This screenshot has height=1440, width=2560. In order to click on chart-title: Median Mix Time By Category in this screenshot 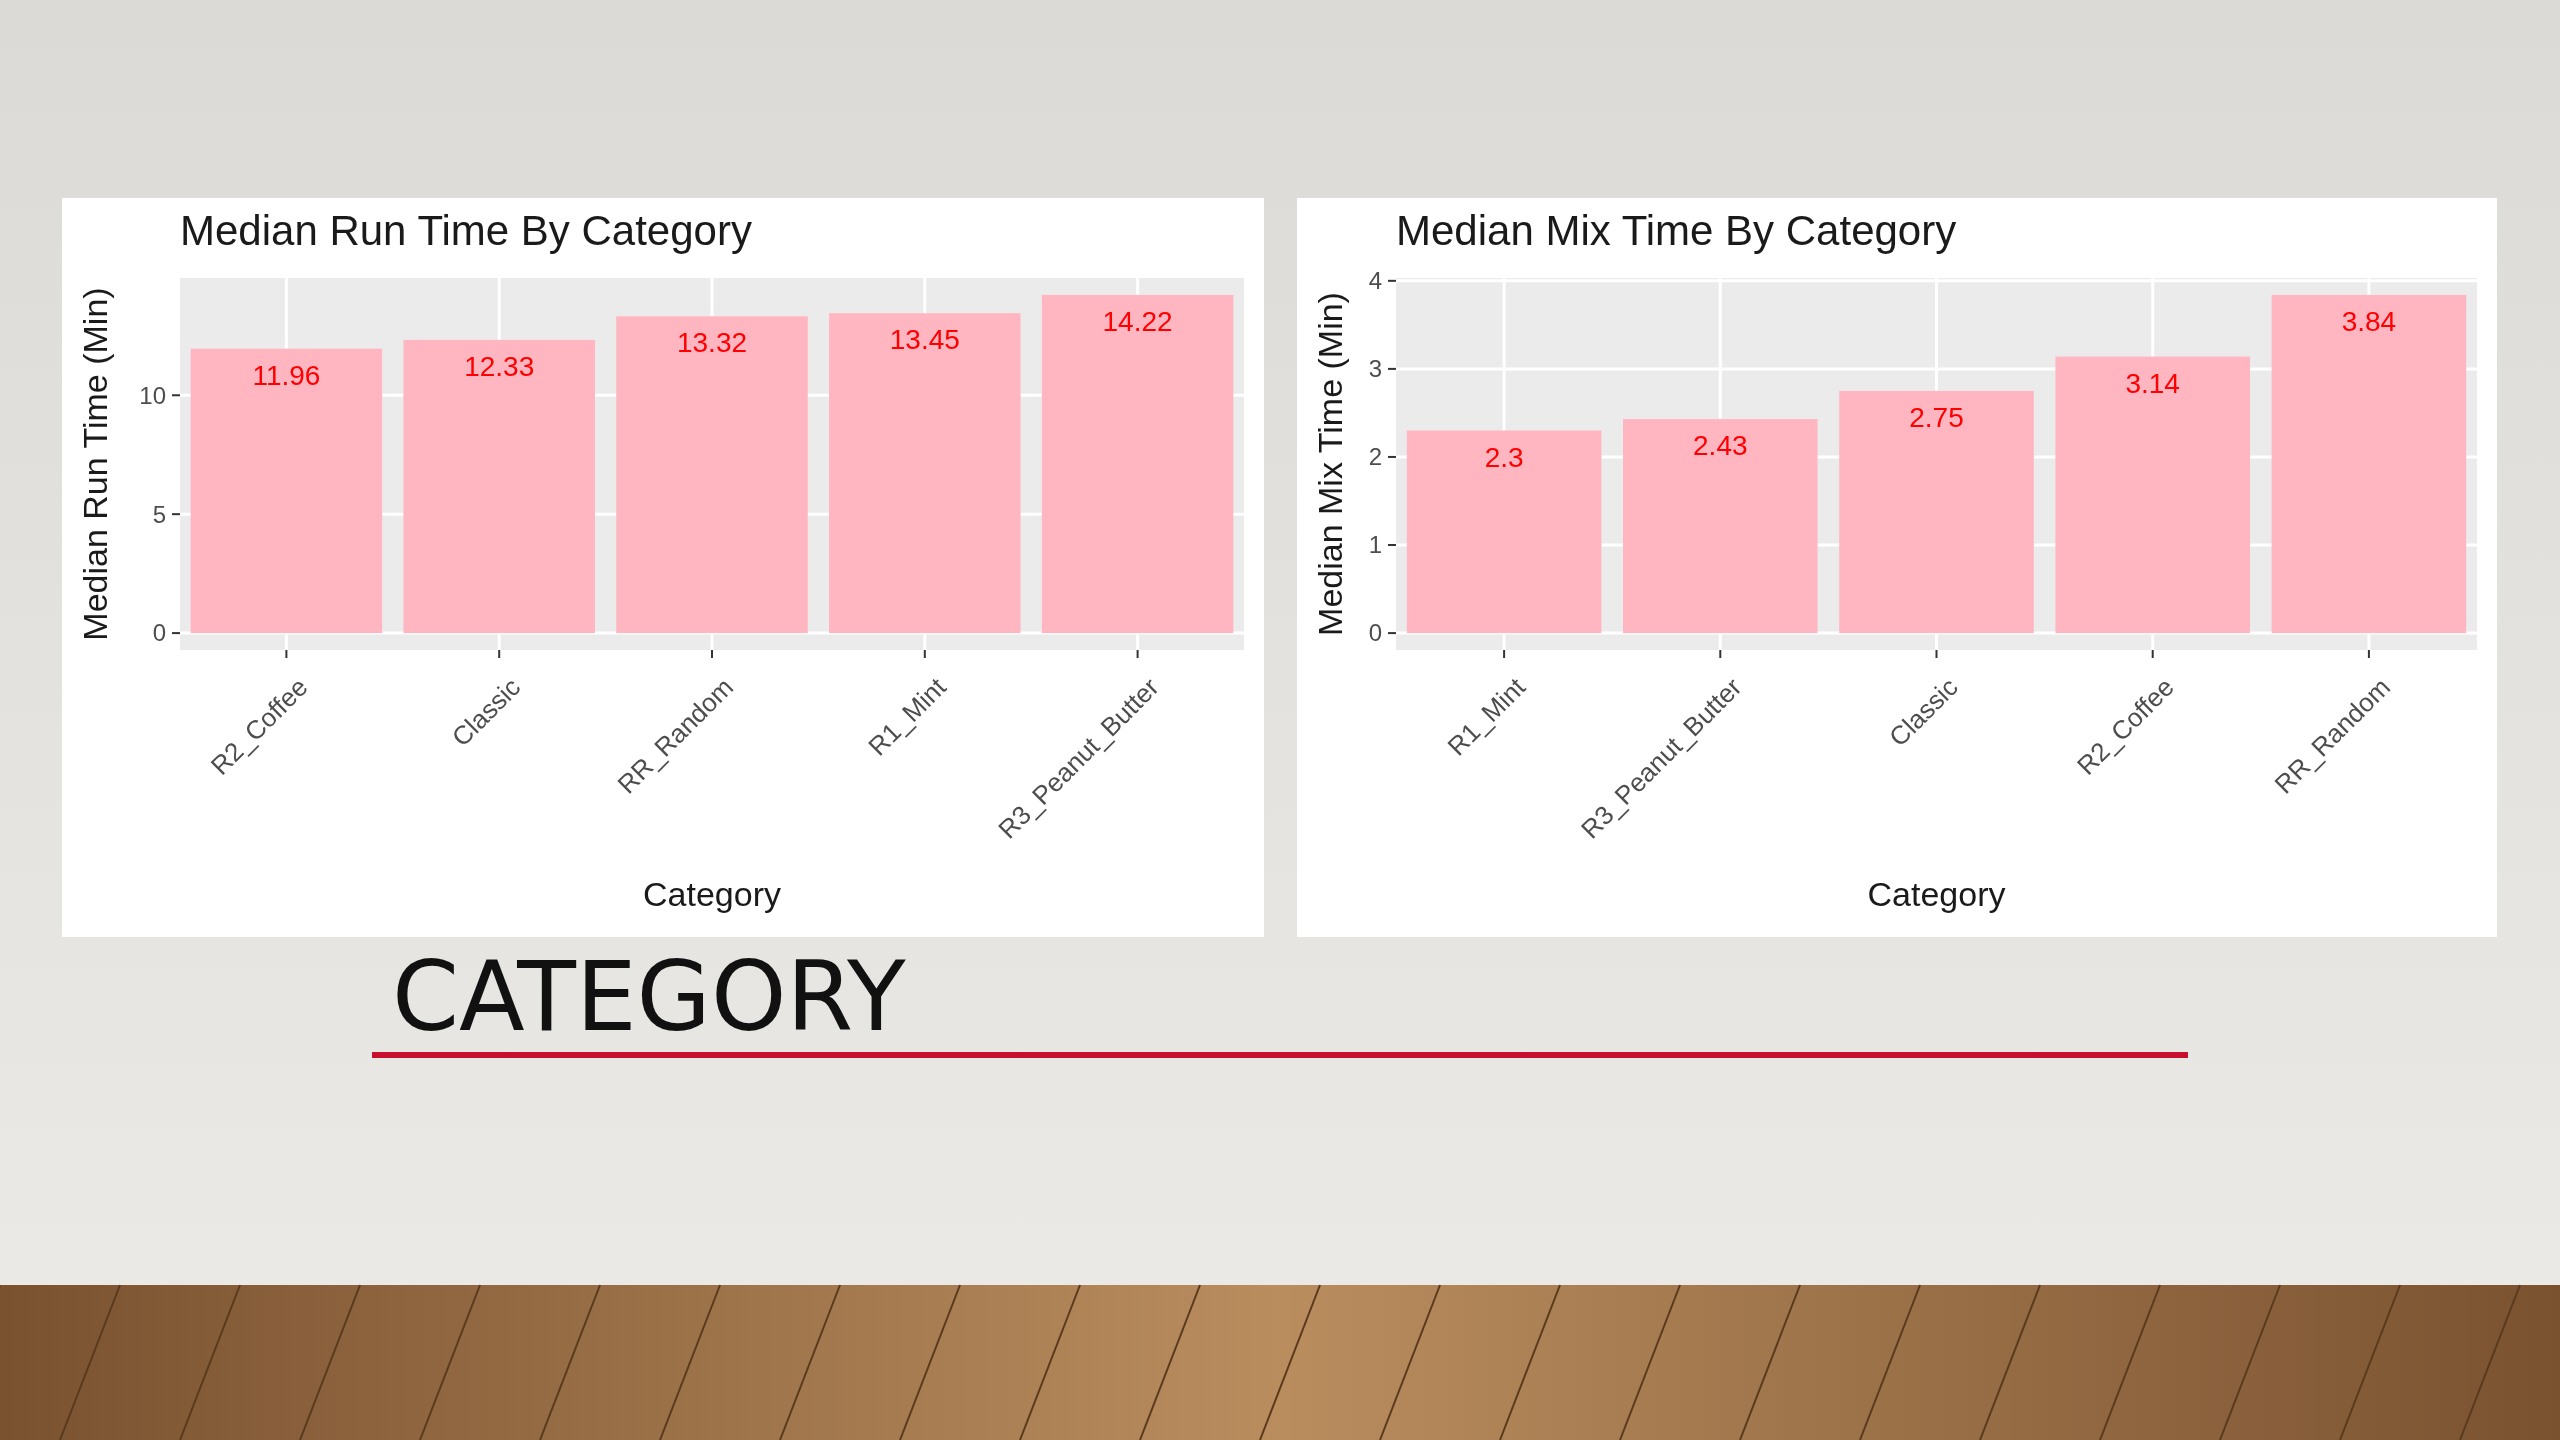, I will do `click(1676, 230)`.